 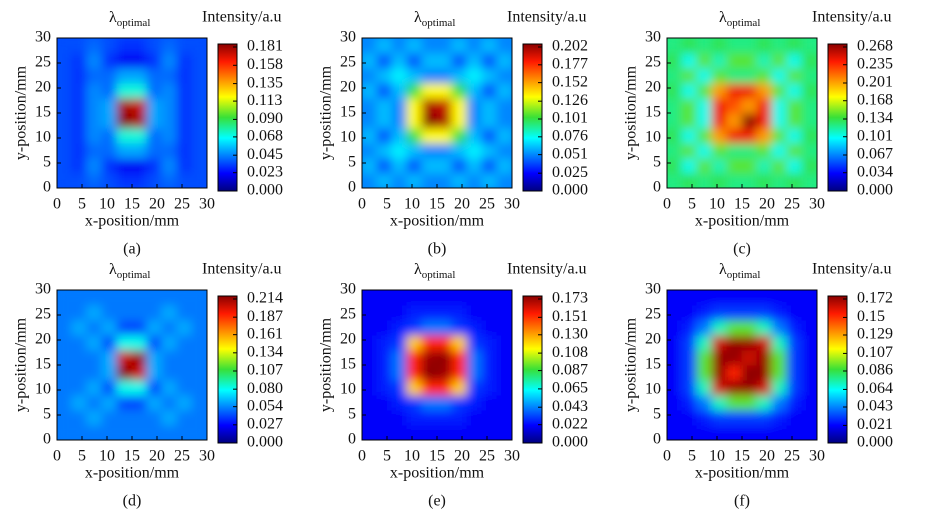 What do you see at coordinates (462, 456) in the screenshot?
I see `x-tick-label: 20` at bounding box center [462, 456].